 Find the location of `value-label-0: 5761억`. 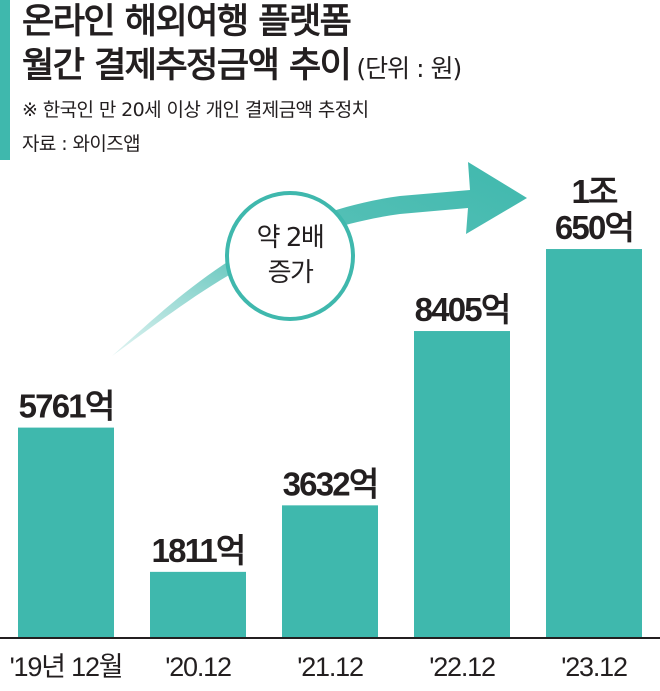

value-label-0: 5761억 is located at coordinates (66, 406).